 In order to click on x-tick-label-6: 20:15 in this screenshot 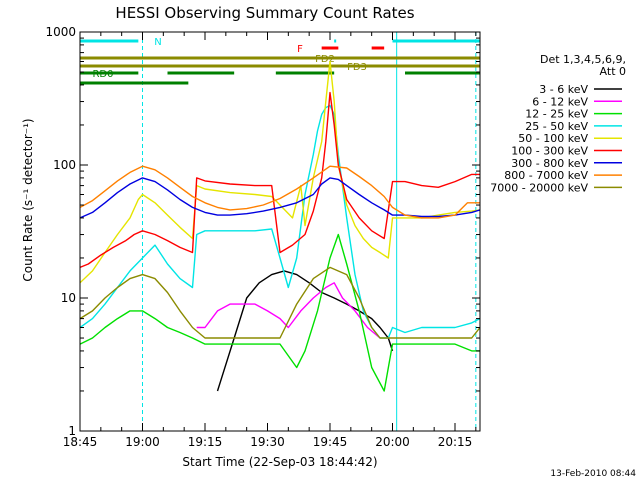, I will do `click(455, 442)`.